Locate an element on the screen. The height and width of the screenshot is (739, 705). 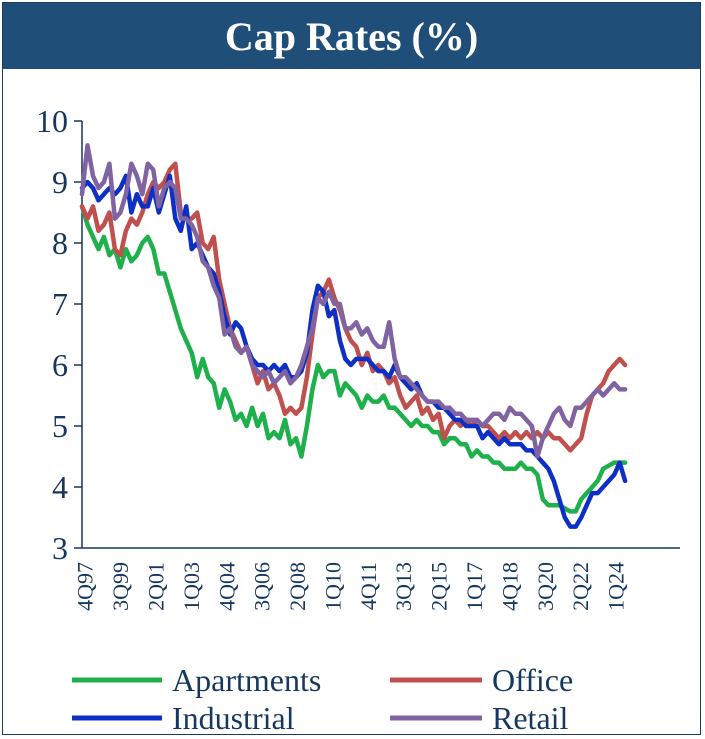
y-tick-label: 8 is located at coordinates (60, 243).